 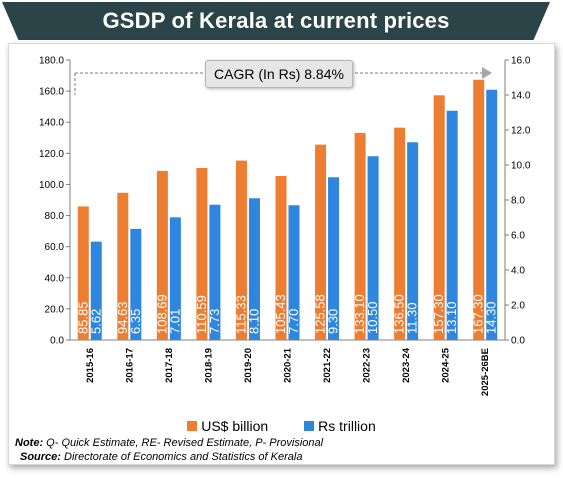 What do you see at coordinates (521, 131) in the screenshot?
I see `right-tick-label: 12.0` at bounding box center [521, 131].